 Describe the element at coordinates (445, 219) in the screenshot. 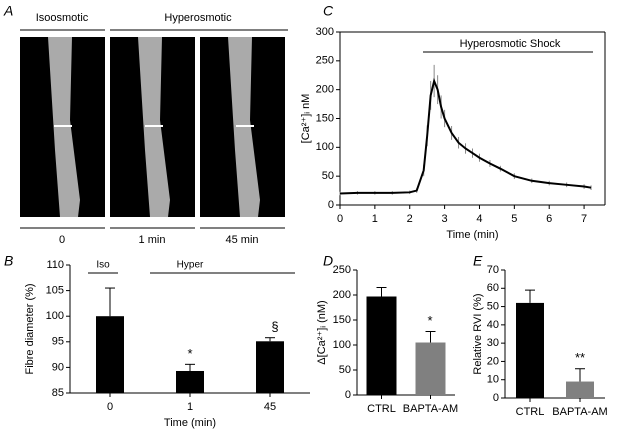

I see `x-tick-label: 3` at that location.